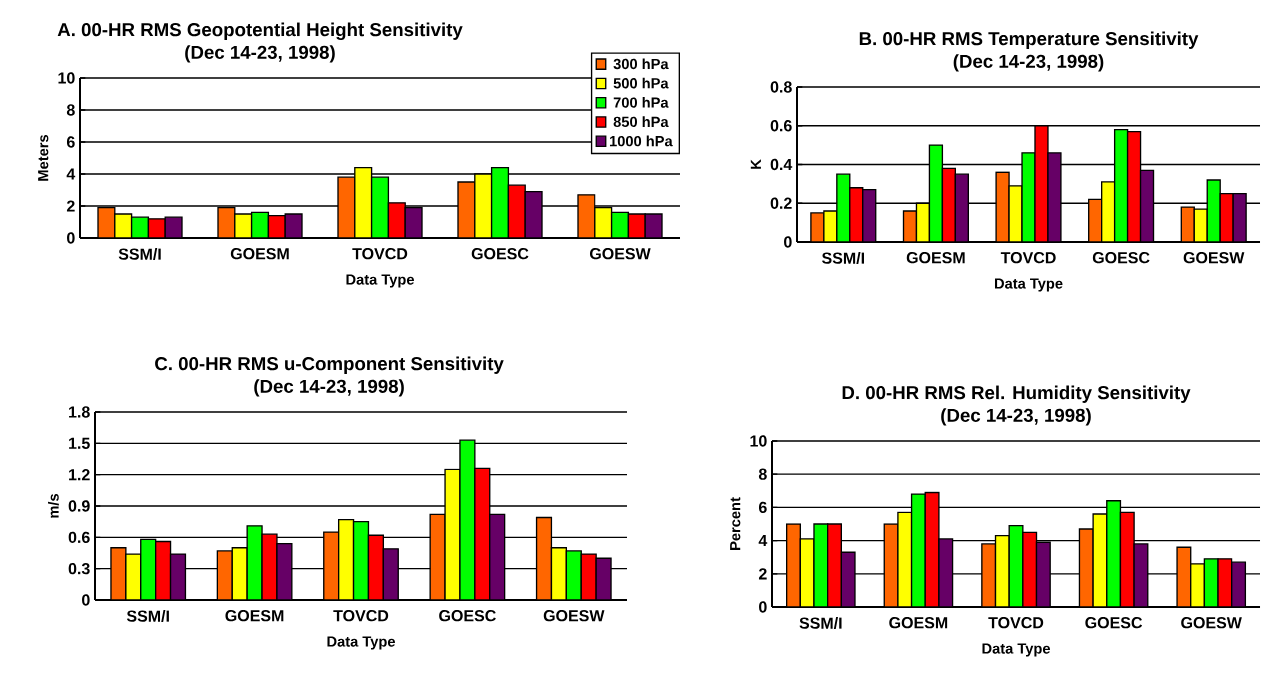 This screenshot has width=1266, height=678. Describe the element at coordinates (79, 475) in the screenshot. I see `y-tick-label: 1.2` at that location.